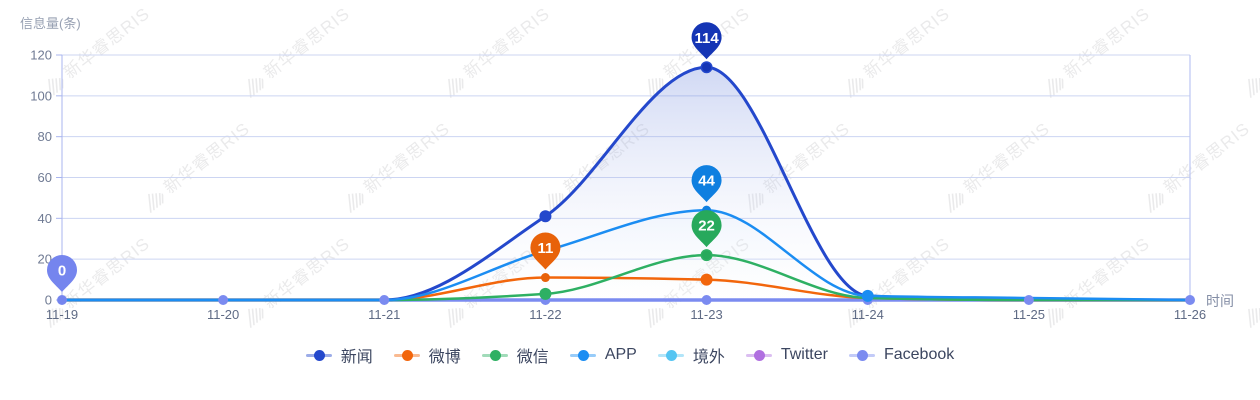 The width and height of the screenshot is (1260, 400). What do you see at coordinates (706, 181) in the screenshot?
I see `data-label-value: 44` at bounding box center [706, 181].